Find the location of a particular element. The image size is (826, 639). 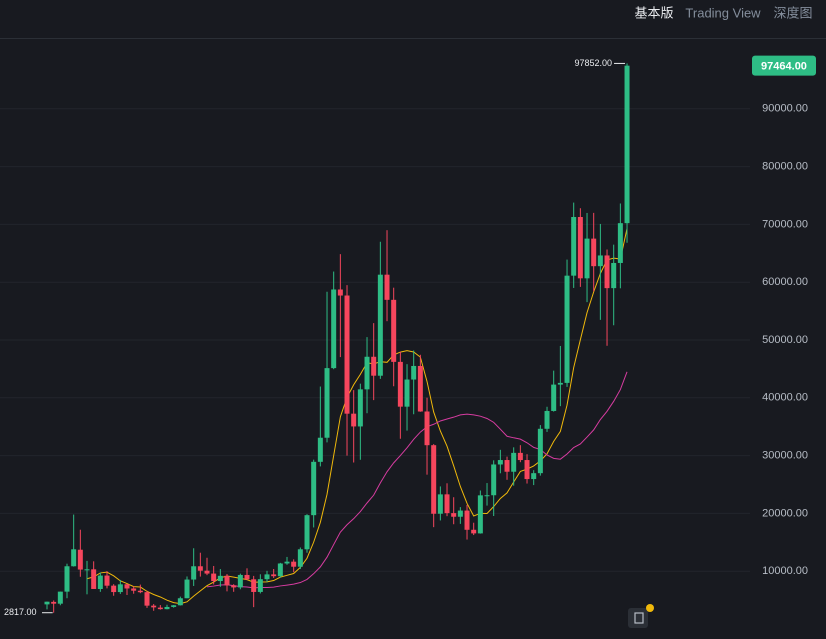

high-label: 97852.00 is located at coordinates (593, 63).